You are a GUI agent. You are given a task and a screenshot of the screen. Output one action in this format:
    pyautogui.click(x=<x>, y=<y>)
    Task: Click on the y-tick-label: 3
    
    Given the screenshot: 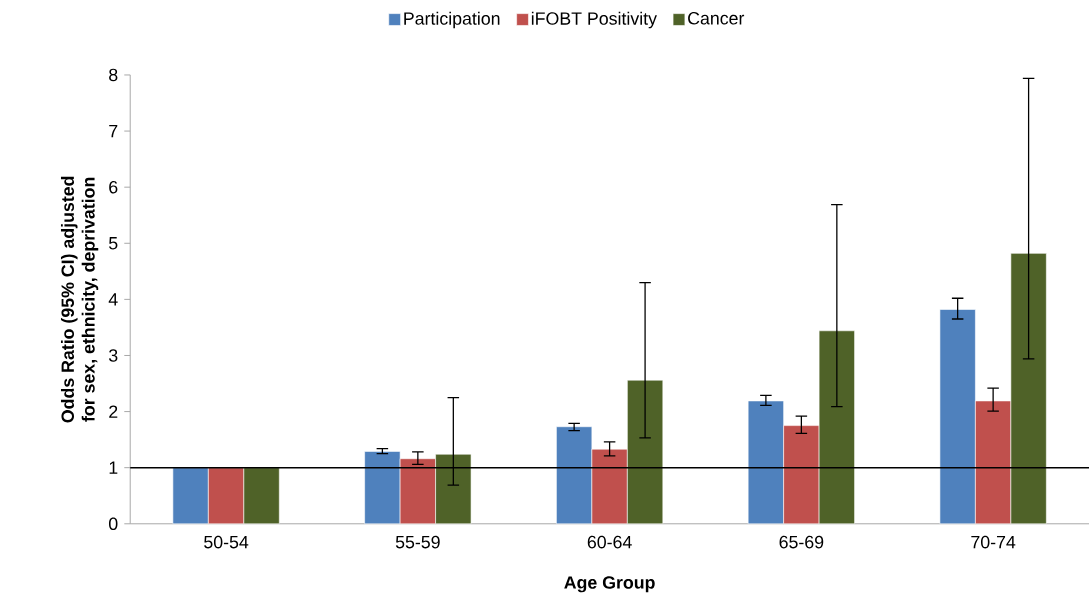 What is the action you would take?
    pyautogui.click(x=113, y=355)
    